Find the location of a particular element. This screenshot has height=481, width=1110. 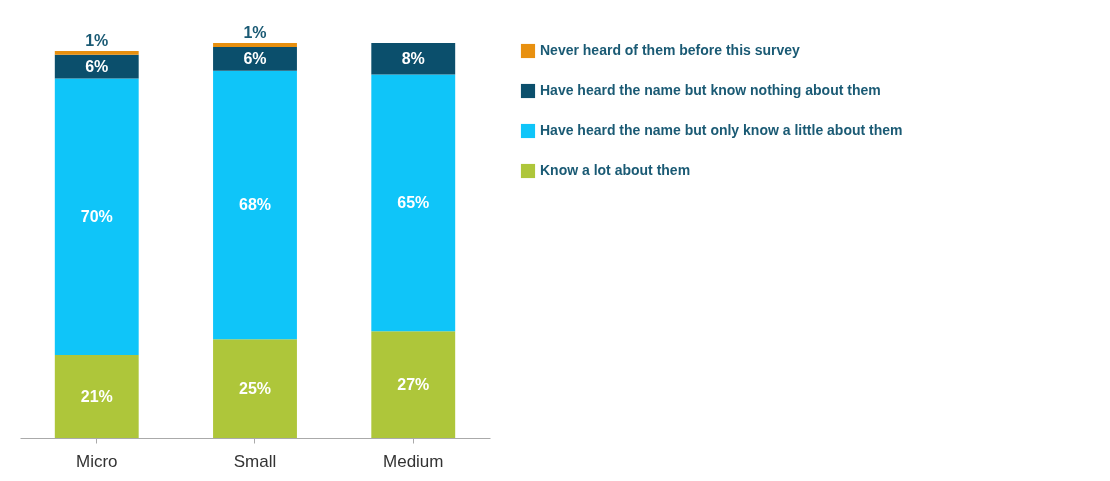

x-tick-label: Small is located at coordinates (255, 461).